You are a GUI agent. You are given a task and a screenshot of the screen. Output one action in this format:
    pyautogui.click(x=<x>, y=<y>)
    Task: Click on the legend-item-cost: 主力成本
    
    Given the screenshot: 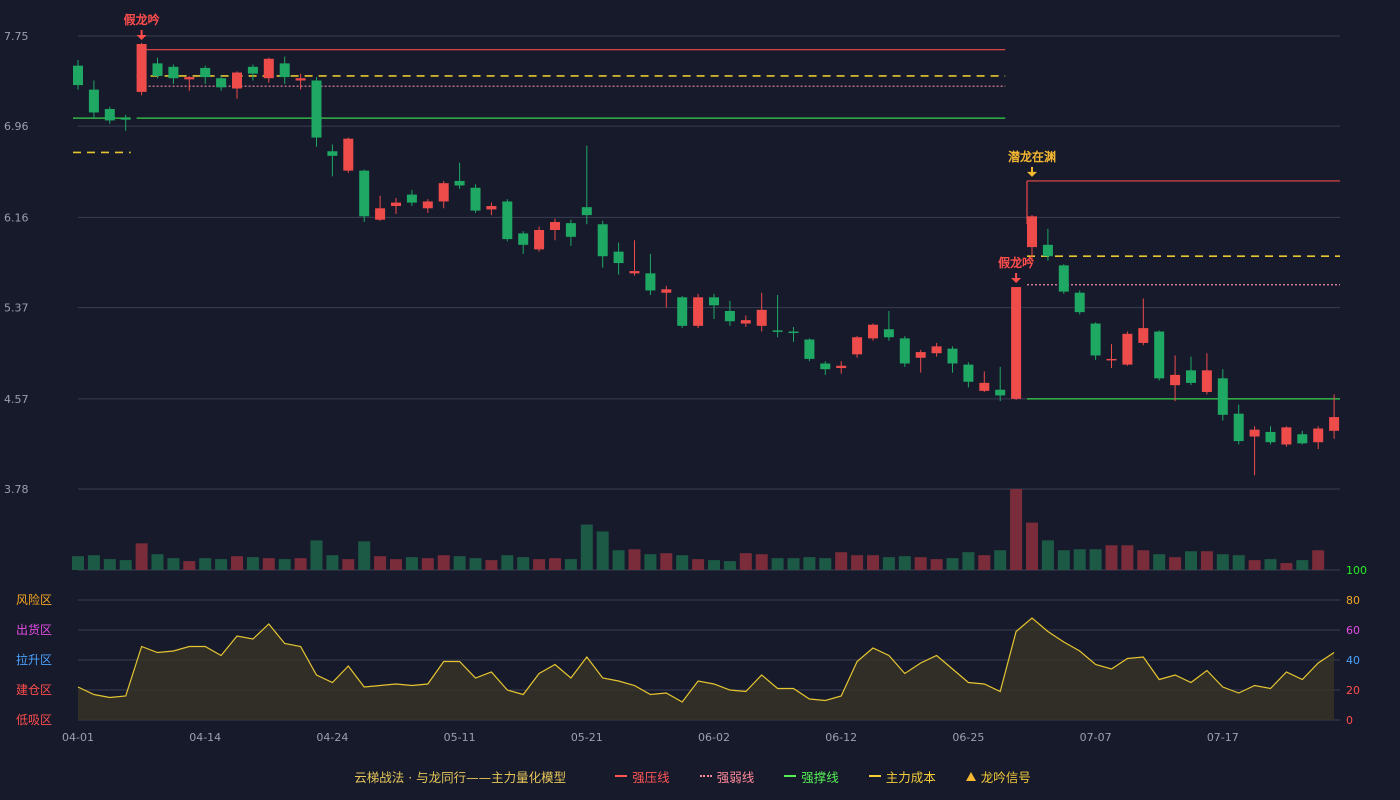 What is the action you would take?
    pyautogui.click(x=902, y=776)
    